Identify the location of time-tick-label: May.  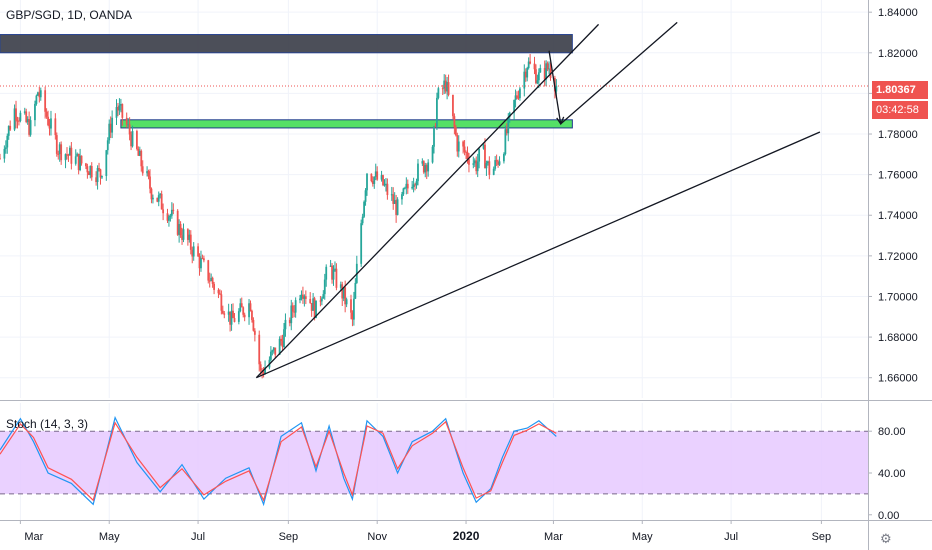
(642, 537).